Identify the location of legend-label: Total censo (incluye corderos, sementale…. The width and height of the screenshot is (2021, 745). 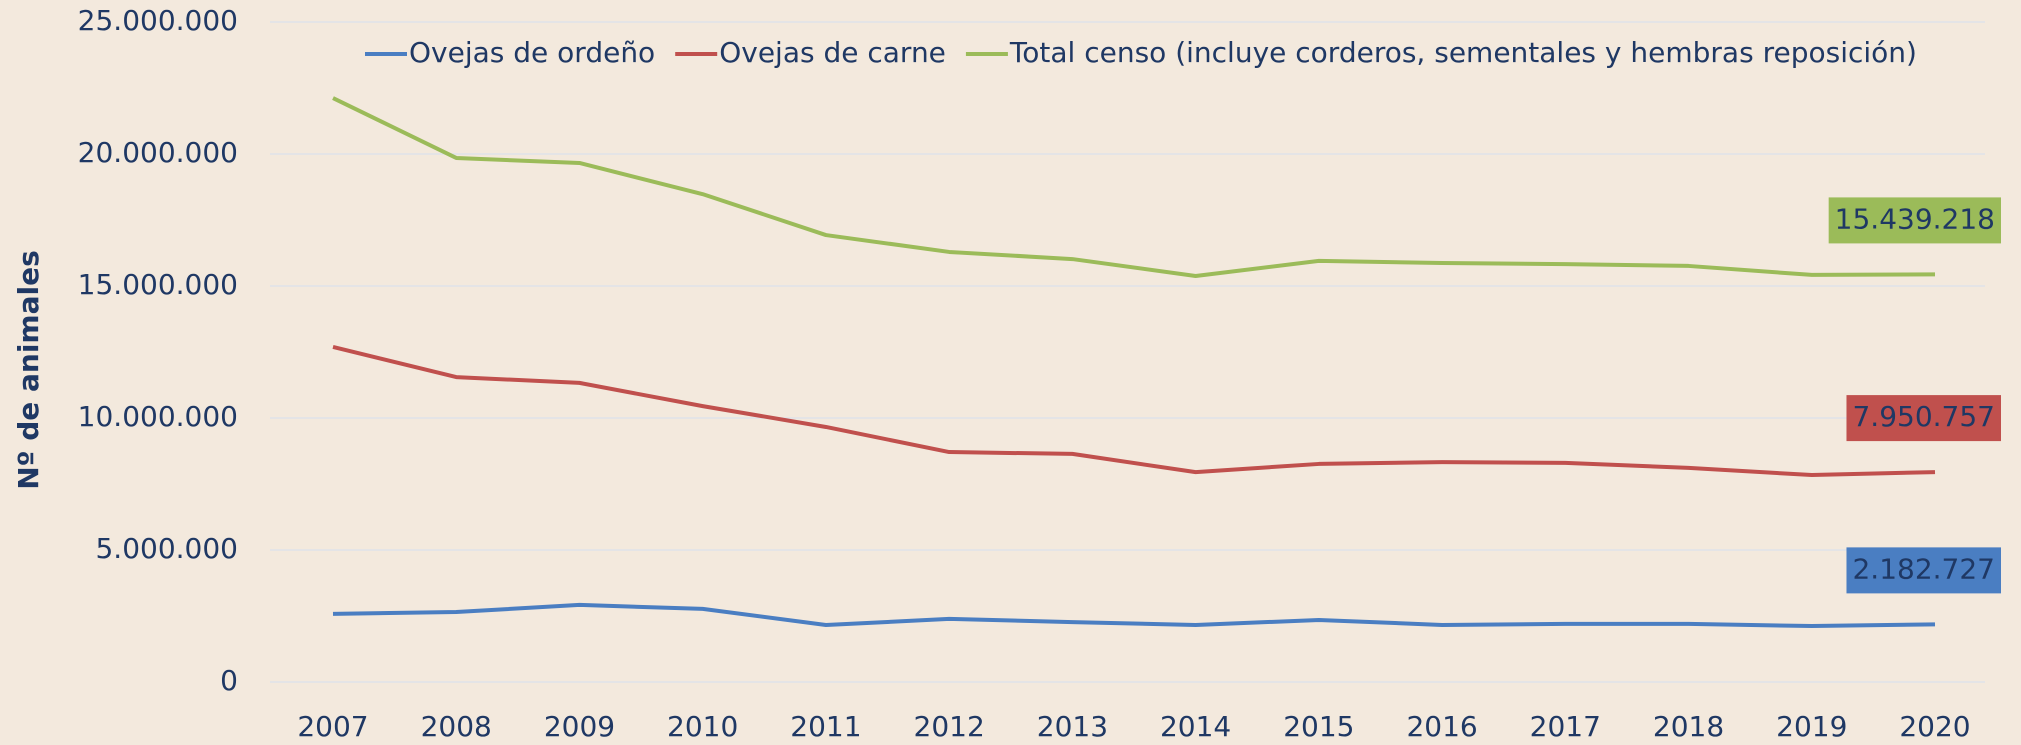
(1463, 52).